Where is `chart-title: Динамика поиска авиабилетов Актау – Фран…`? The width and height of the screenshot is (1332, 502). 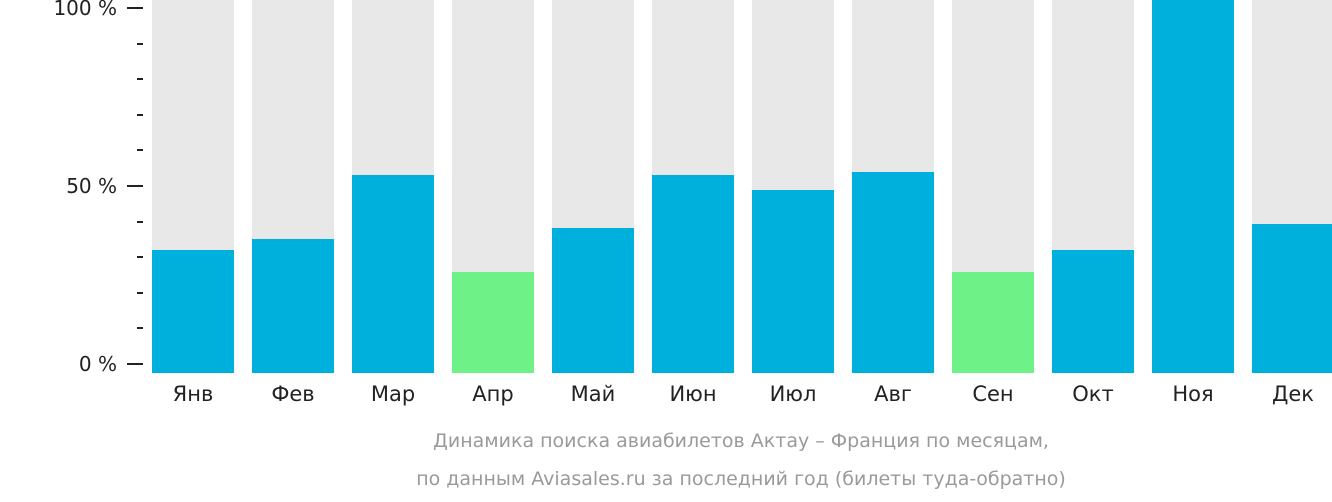
chart-title: Динамика поиска авиабилетов Актау – Фран… is located at coordinates (741, 441).